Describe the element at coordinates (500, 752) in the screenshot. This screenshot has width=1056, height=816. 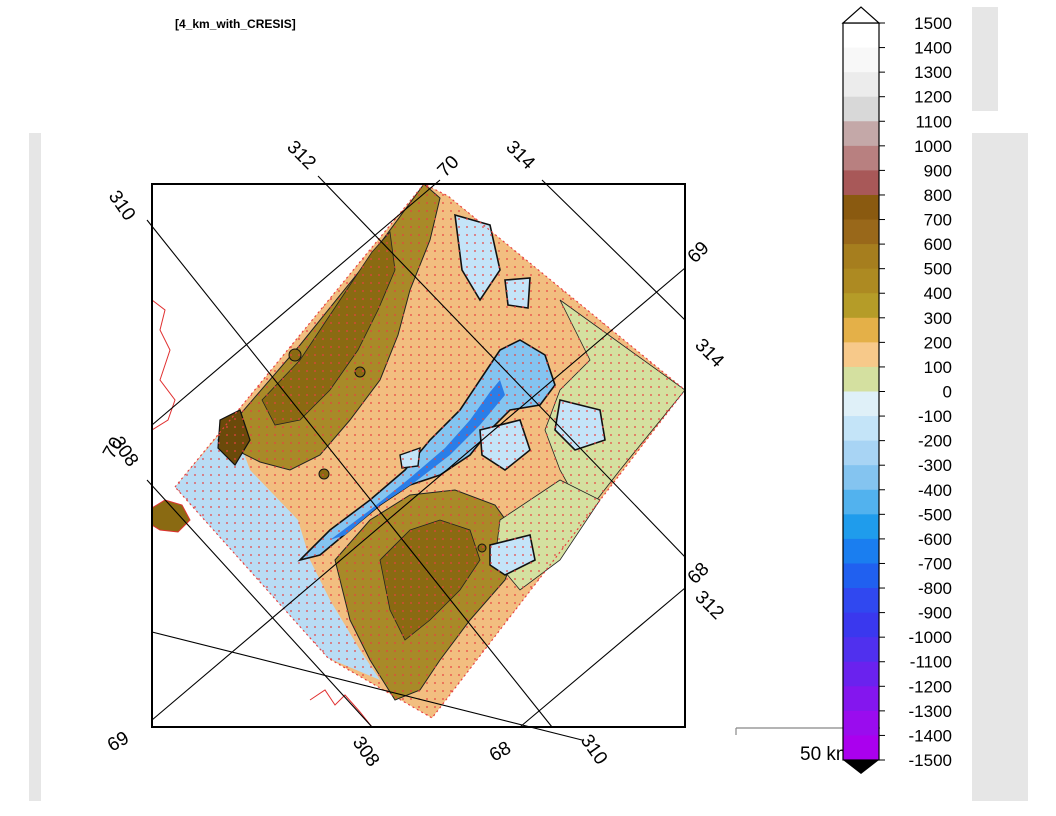
I see `lat-label-68-bottom: 68` at that location.